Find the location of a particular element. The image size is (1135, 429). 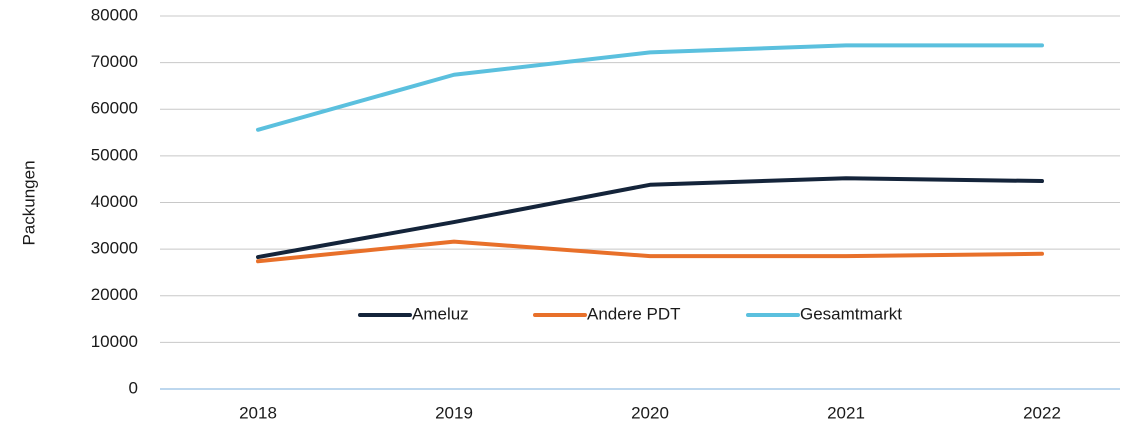

legend-label: Andere PDT is located at coordinates (634, 313).